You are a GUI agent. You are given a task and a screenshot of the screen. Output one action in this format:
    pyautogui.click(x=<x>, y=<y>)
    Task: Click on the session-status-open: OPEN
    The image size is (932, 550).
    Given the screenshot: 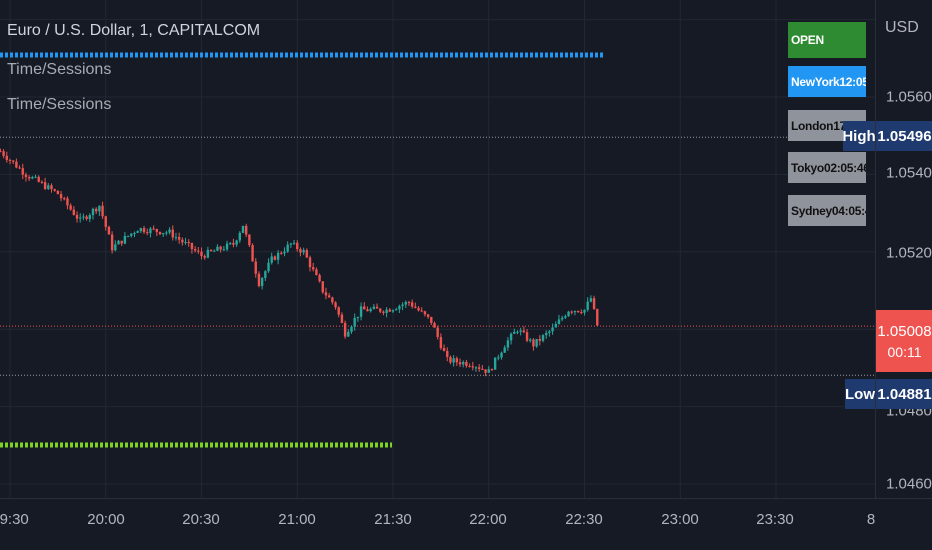 What is the action you would take?
    pyautogui.click(x=827, y=40)
    